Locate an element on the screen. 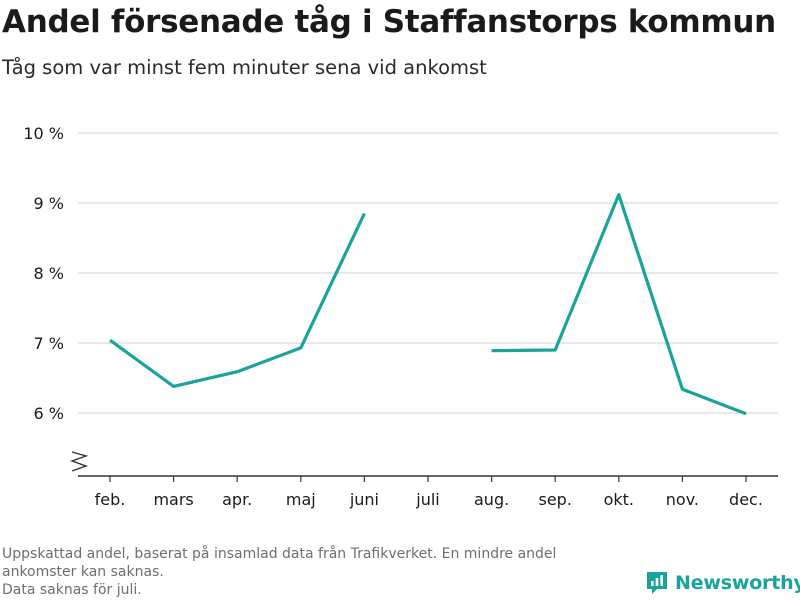 This screenshot has height=600, width=800. y-tick-label: 10 % is located at coordinates (43, 133).